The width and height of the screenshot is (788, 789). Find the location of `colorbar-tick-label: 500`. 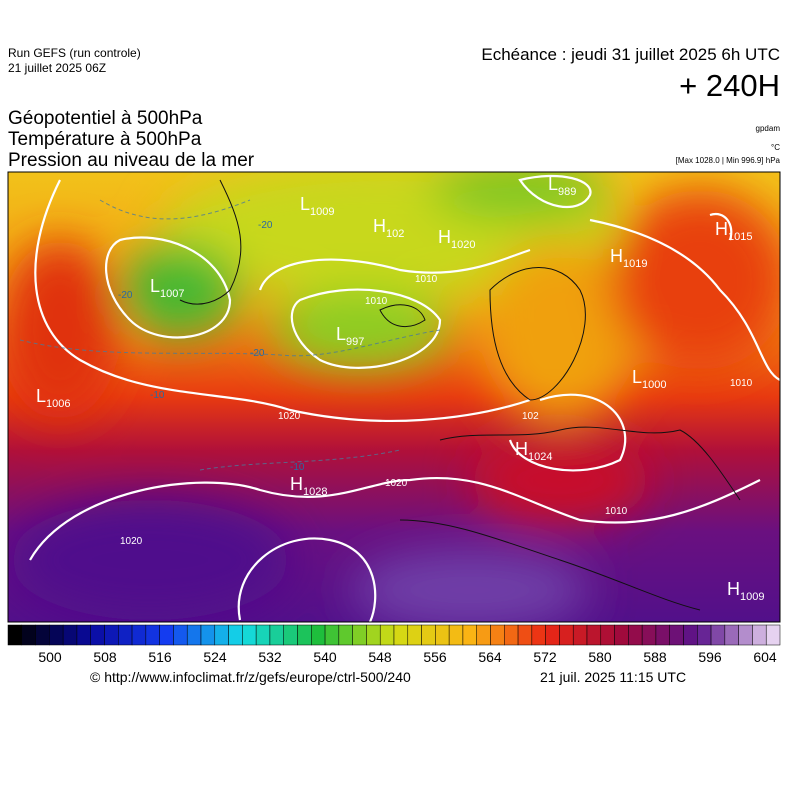

colorbar-tick-label: 500 is located at coordinates (50, 657).